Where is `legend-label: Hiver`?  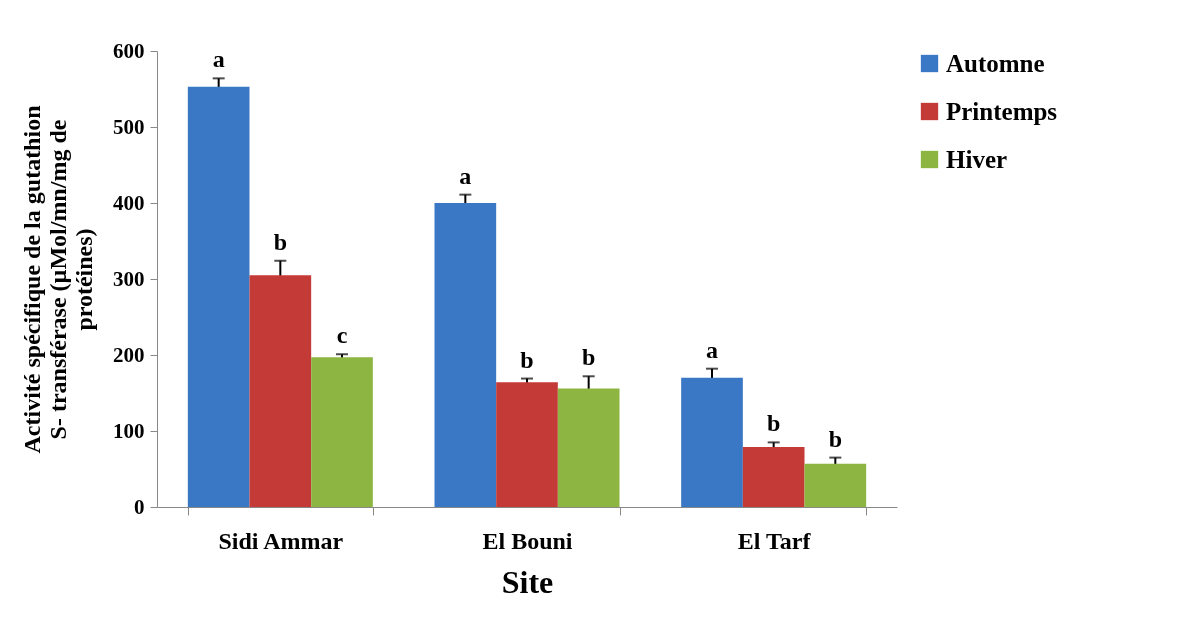
legend-label: Hiver is located at coordinates (977, 159).